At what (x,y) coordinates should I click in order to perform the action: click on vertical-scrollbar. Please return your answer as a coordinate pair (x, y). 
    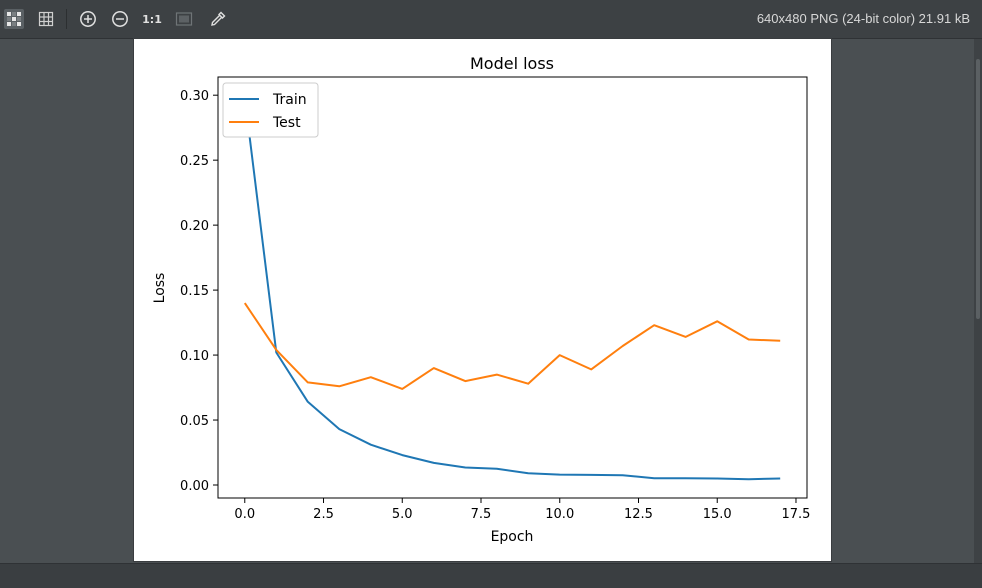
    Looking at the image, I should click on (978, 301).